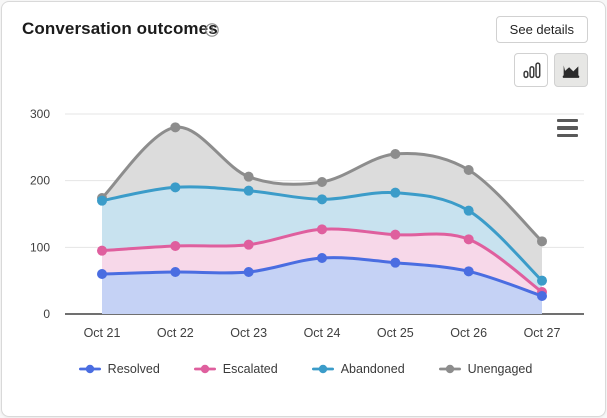  Describe the element at coordinates (542, 333) in the screenshot. I see `x-tick-label: Oct 27` at that location.